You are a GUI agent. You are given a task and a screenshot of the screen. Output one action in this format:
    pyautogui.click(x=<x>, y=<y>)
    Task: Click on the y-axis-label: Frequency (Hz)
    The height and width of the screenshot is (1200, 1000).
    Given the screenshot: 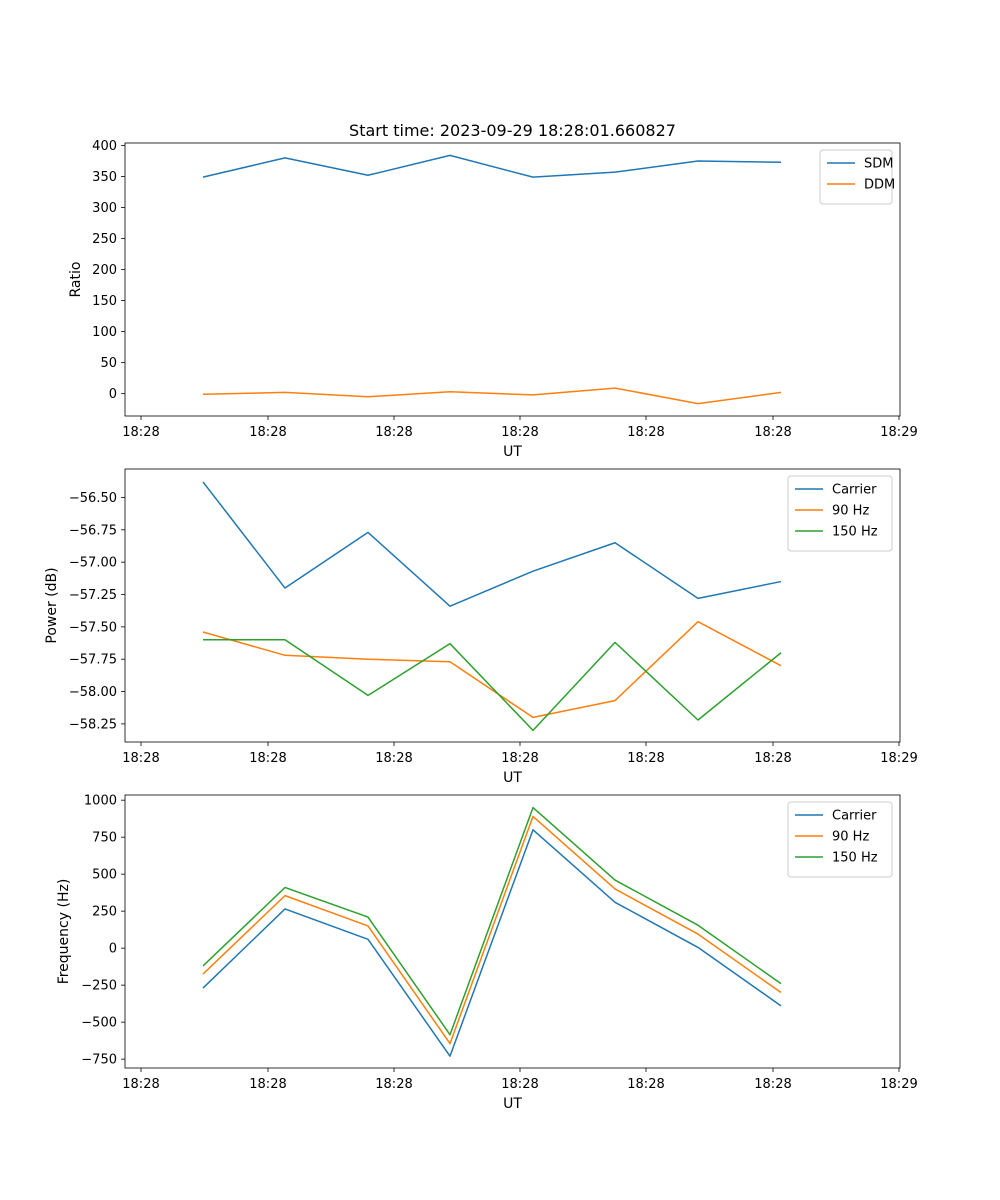 What is the action you would take?
    pyautogui.click(x=64, y=932)
    